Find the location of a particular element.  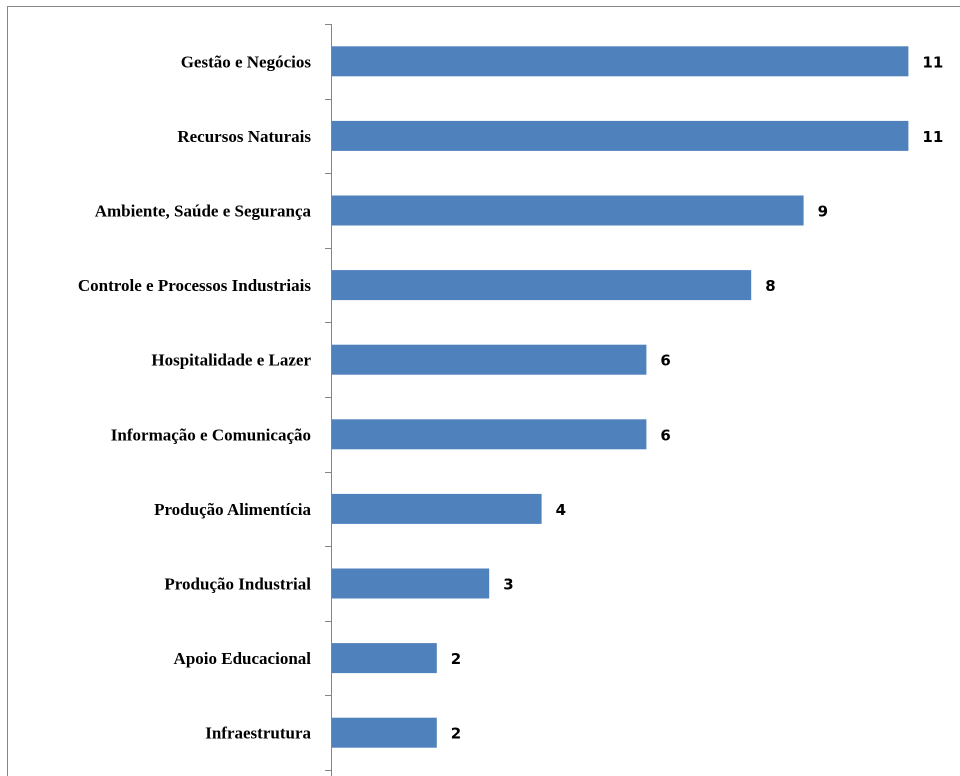

category-axis is located at coordinates (328, 400).